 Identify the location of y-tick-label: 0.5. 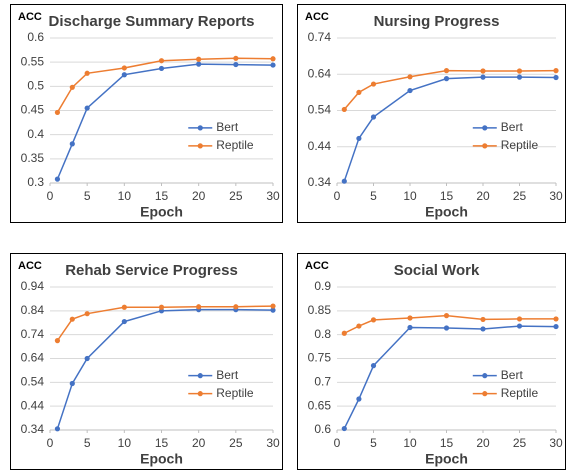
(35, 86).